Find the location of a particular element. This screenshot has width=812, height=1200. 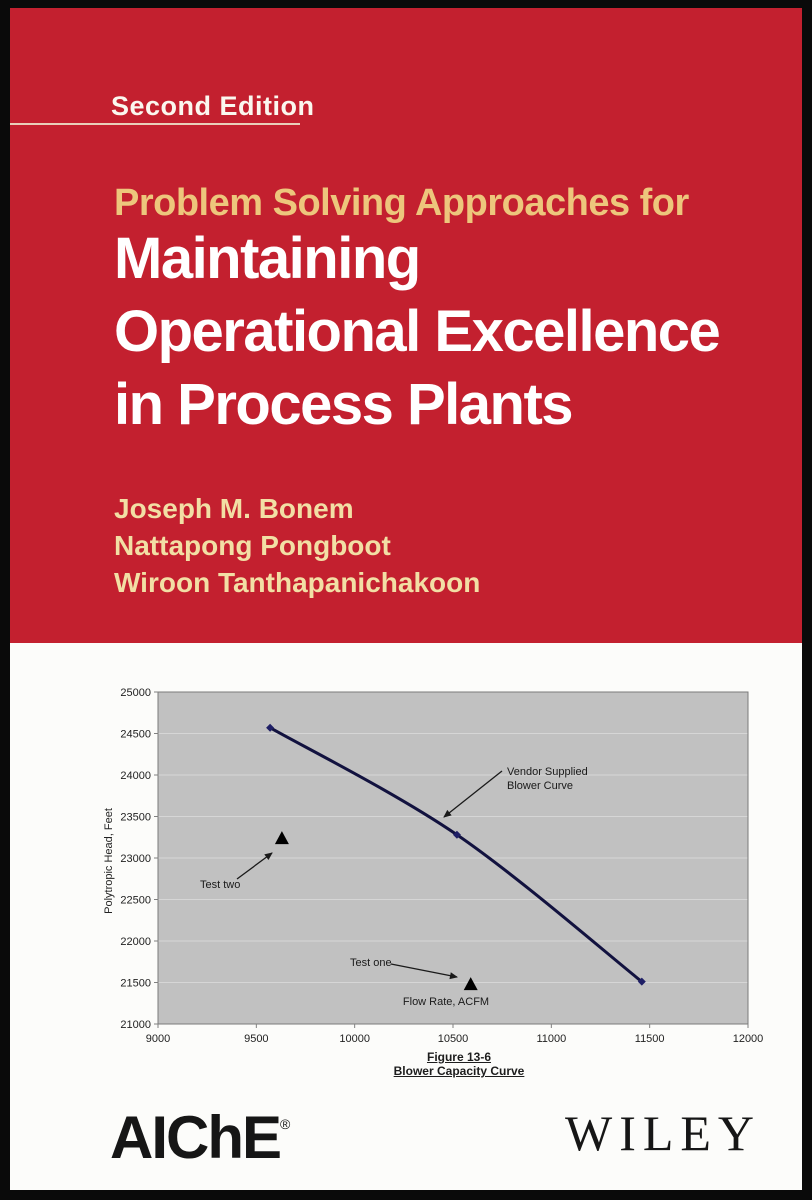

author-name-1: Joseph M. Bonem is located at coordinates (234, 508).